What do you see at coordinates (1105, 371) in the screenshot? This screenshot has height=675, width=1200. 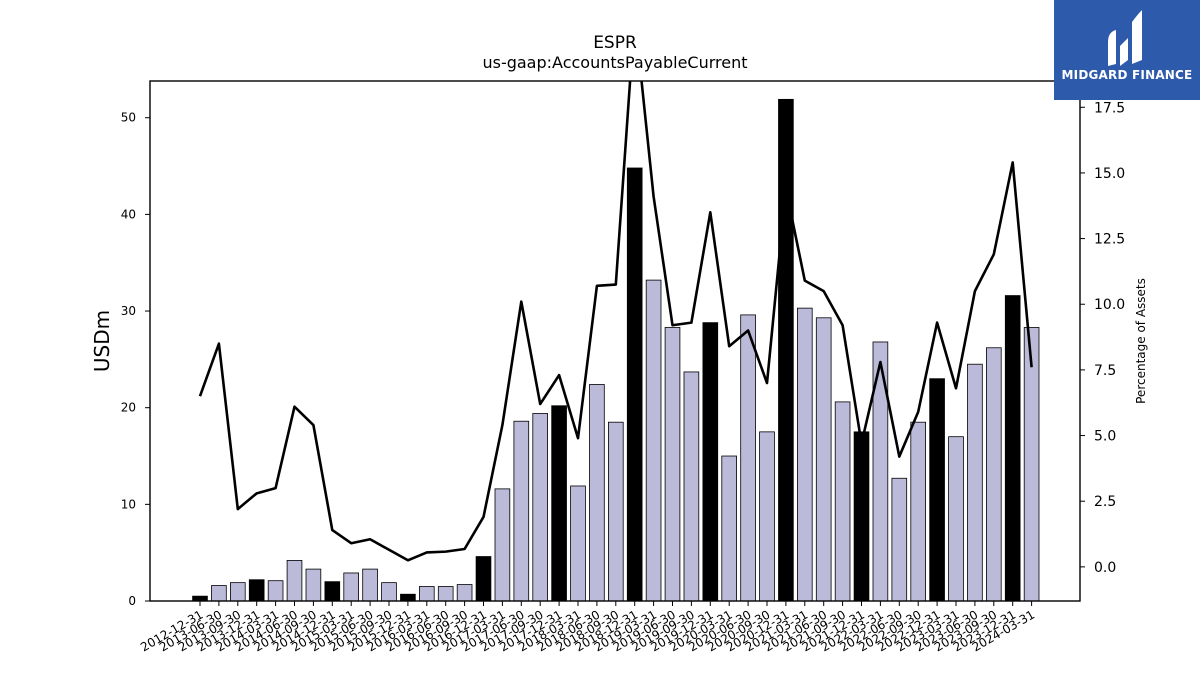 I see `y2-tick-label: 7.5` at bounding box center [1105, 371].